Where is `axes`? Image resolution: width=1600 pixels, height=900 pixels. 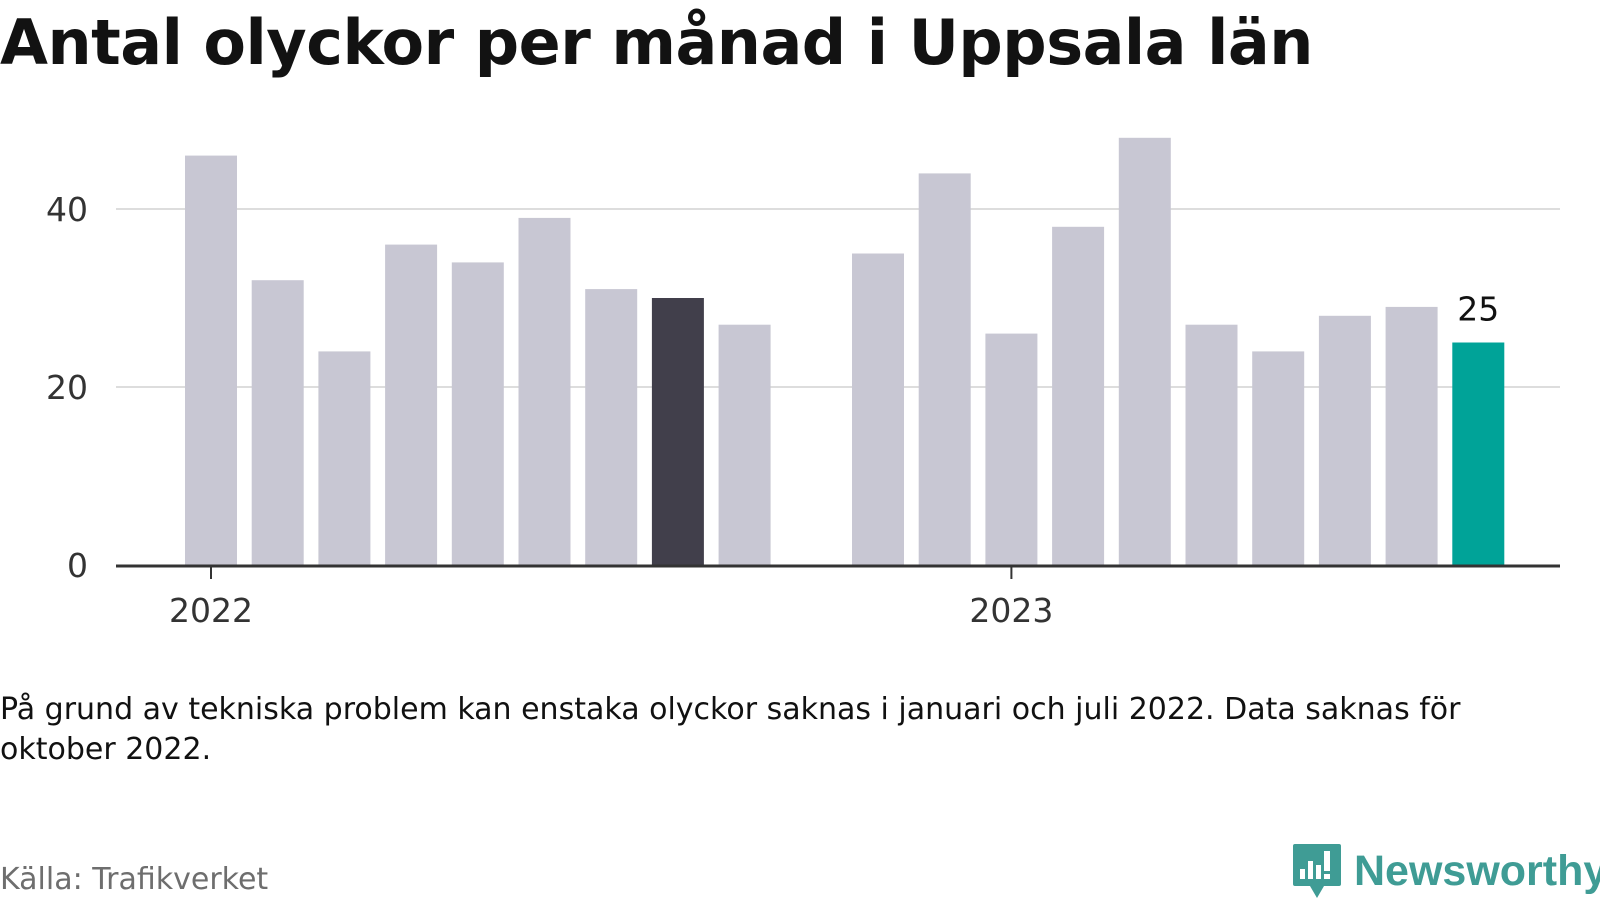
axes is located at coordinates (838, 571).